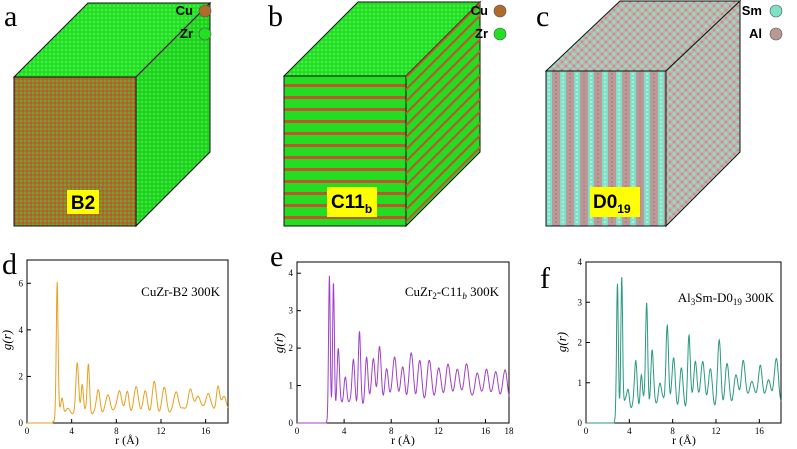 The height and width of the screenshot is (449, 797). Describe the element at coordinates (752, 10) in the screenshot. I see `legend-c-sm-label: Sm` at that location.